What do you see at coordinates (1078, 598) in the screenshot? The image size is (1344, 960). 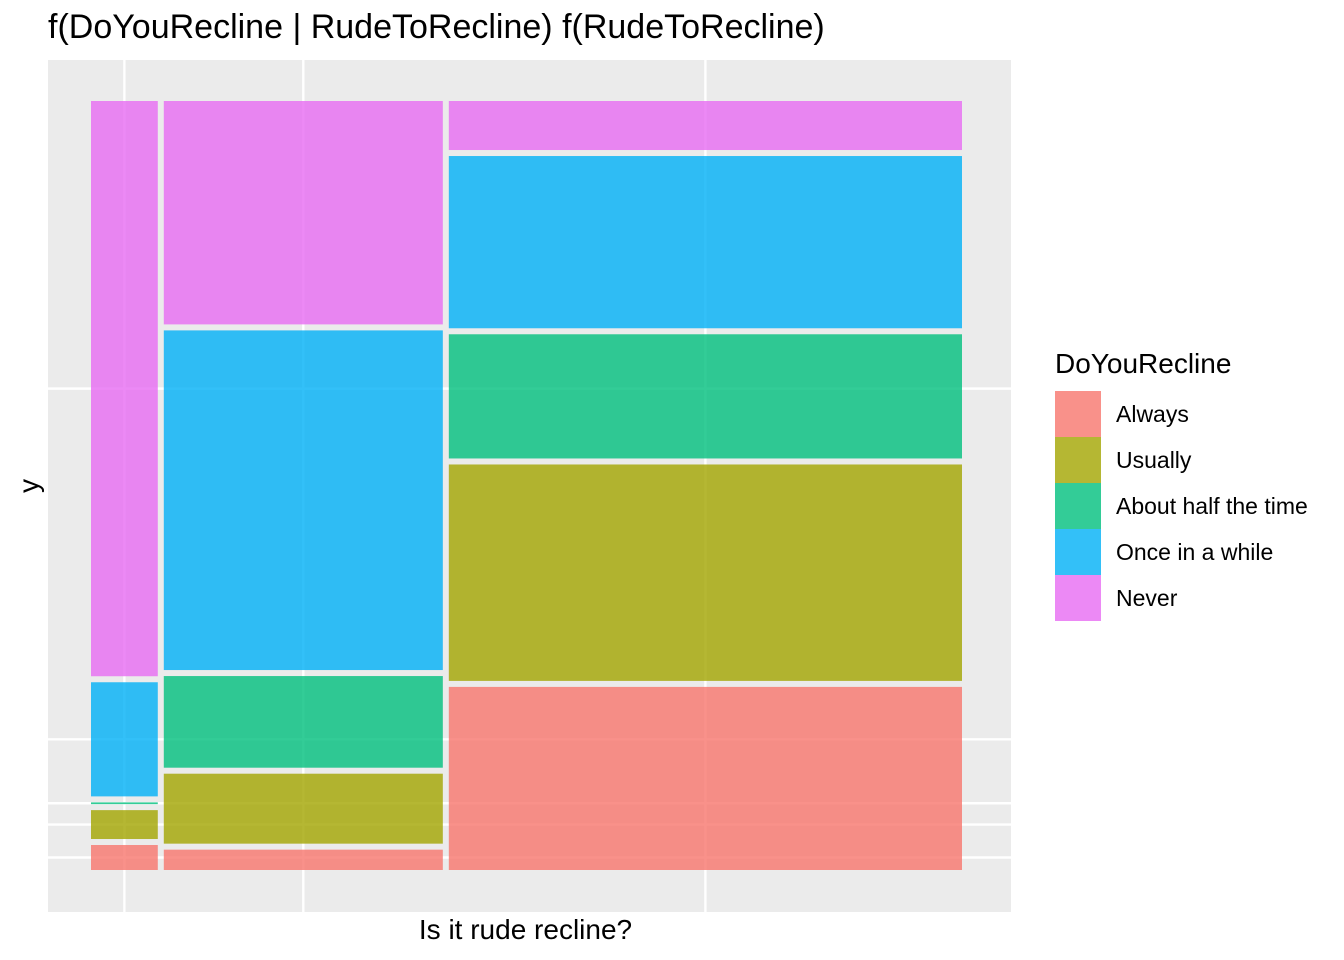 I see `legend-key-never` at bounding box center [1078, 598].